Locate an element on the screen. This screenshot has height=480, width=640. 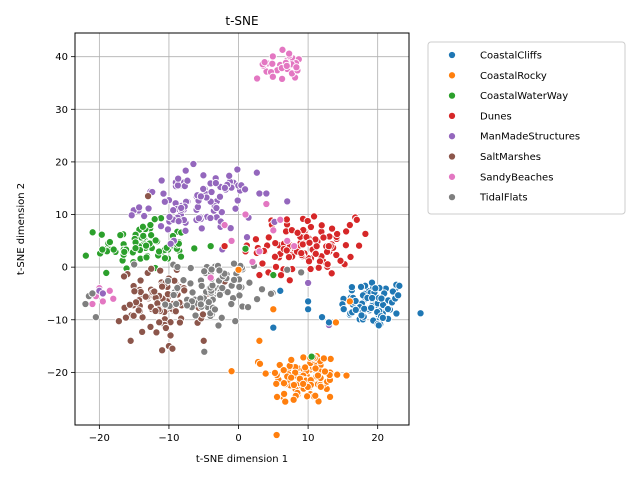
x-tick-label: 10 is located at coordinates (308, 438).